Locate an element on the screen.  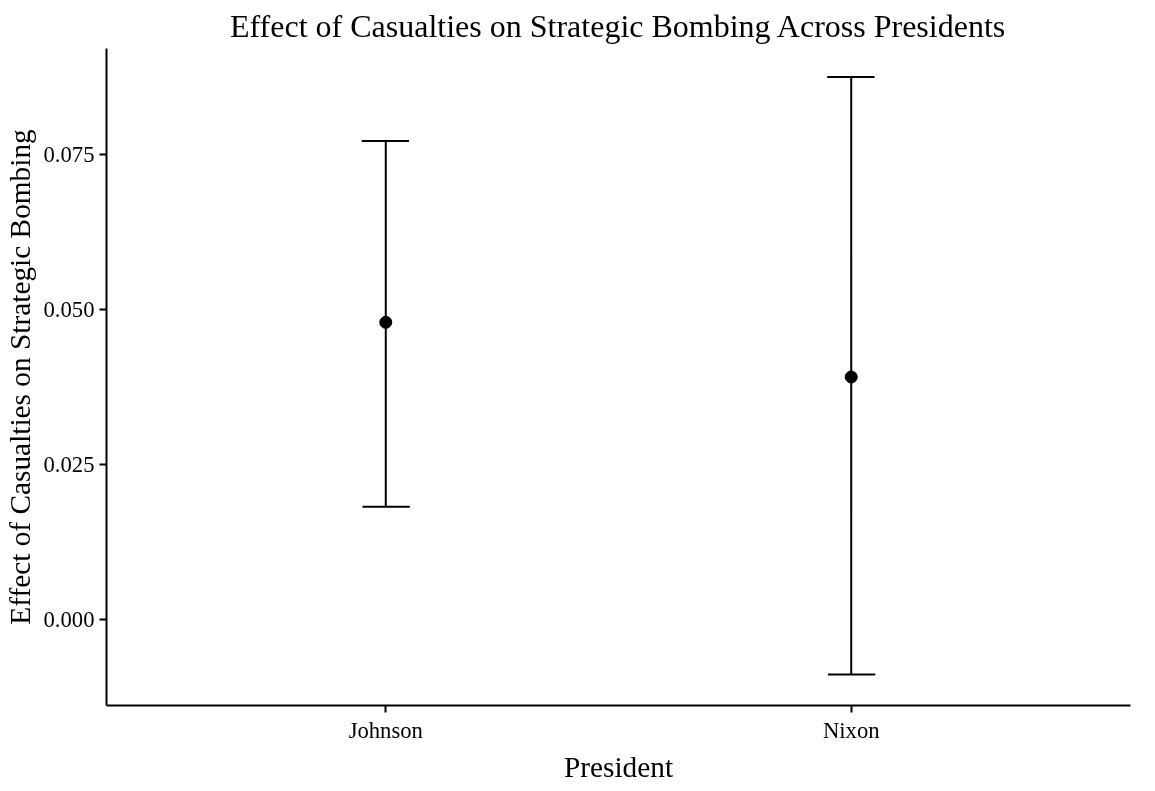
x-tick-label: Nixon is located at coordinates (851, 730).